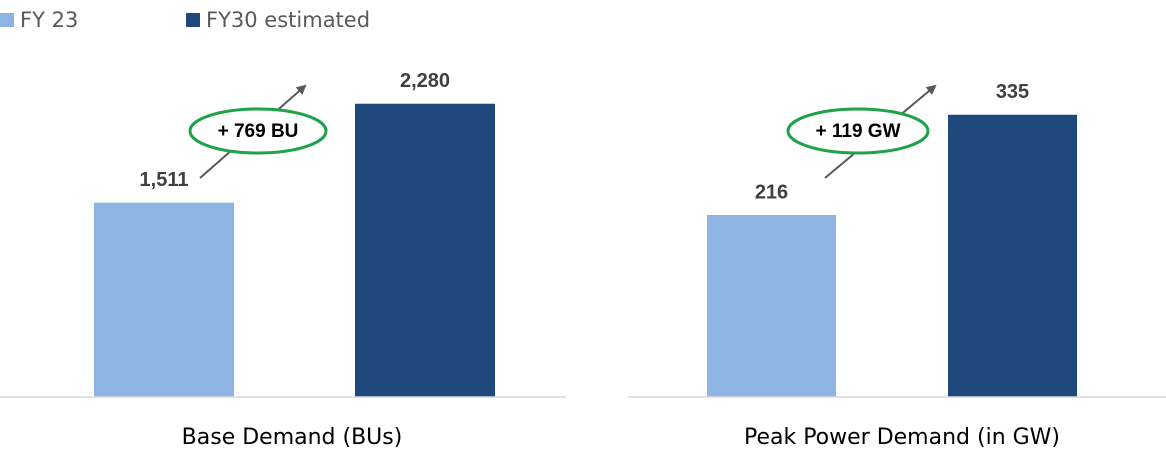  Describe the element at coordinates (164, 180) in the screenshot. I see `value-label: 1,511` at that location.